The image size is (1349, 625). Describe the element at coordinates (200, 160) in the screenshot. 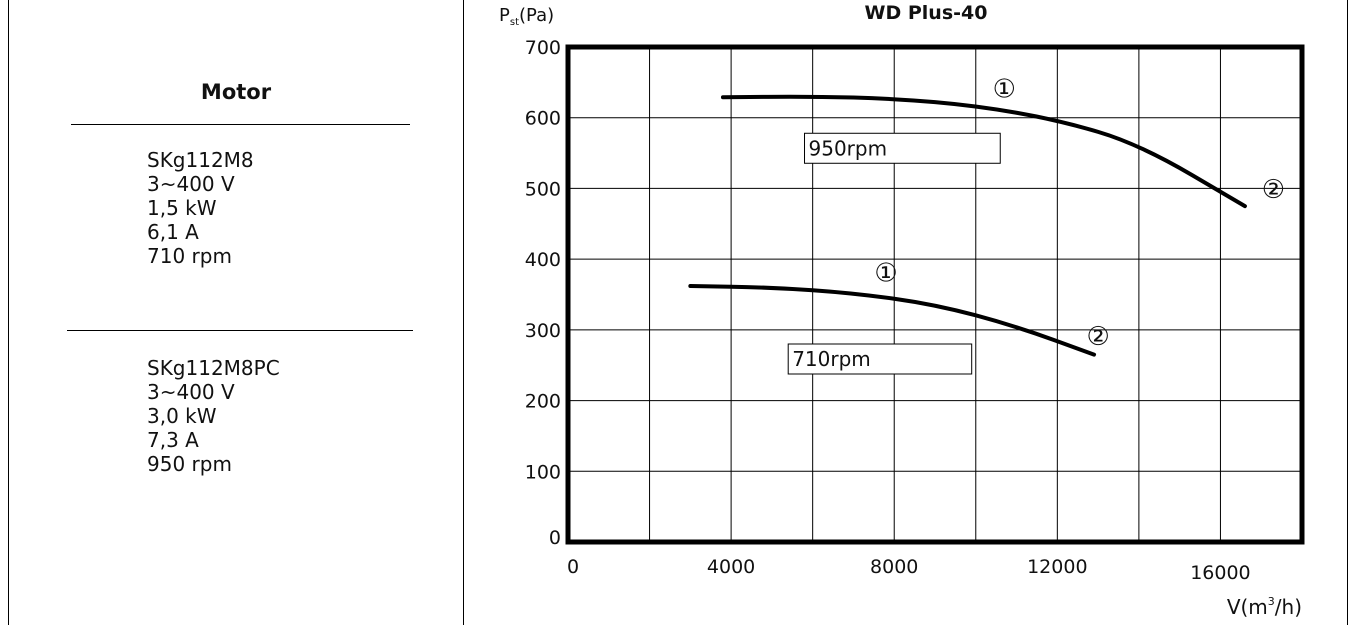

I see `motor-1-model: SKg112M8` at that location.